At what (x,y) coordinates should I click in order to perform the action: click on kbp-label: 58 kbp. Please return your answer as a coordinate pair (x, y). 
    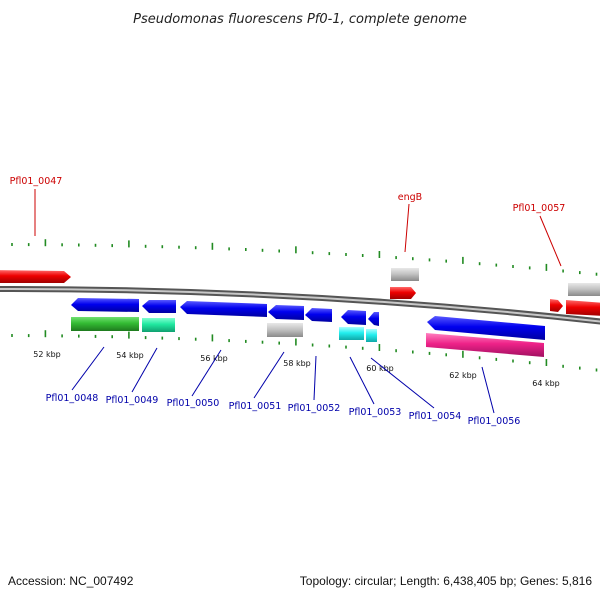
    Looking at the image, I should click on (297, 363).